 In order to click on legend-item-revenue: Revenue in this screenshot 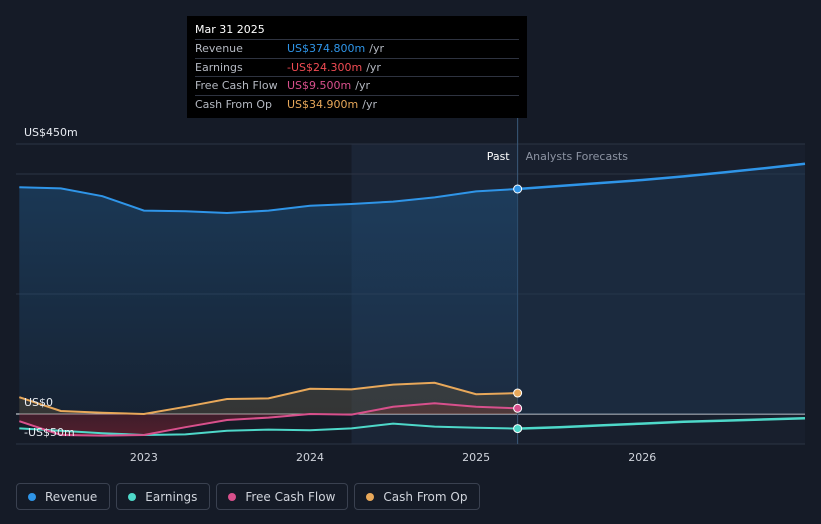, I will do `click(63, 496)`.